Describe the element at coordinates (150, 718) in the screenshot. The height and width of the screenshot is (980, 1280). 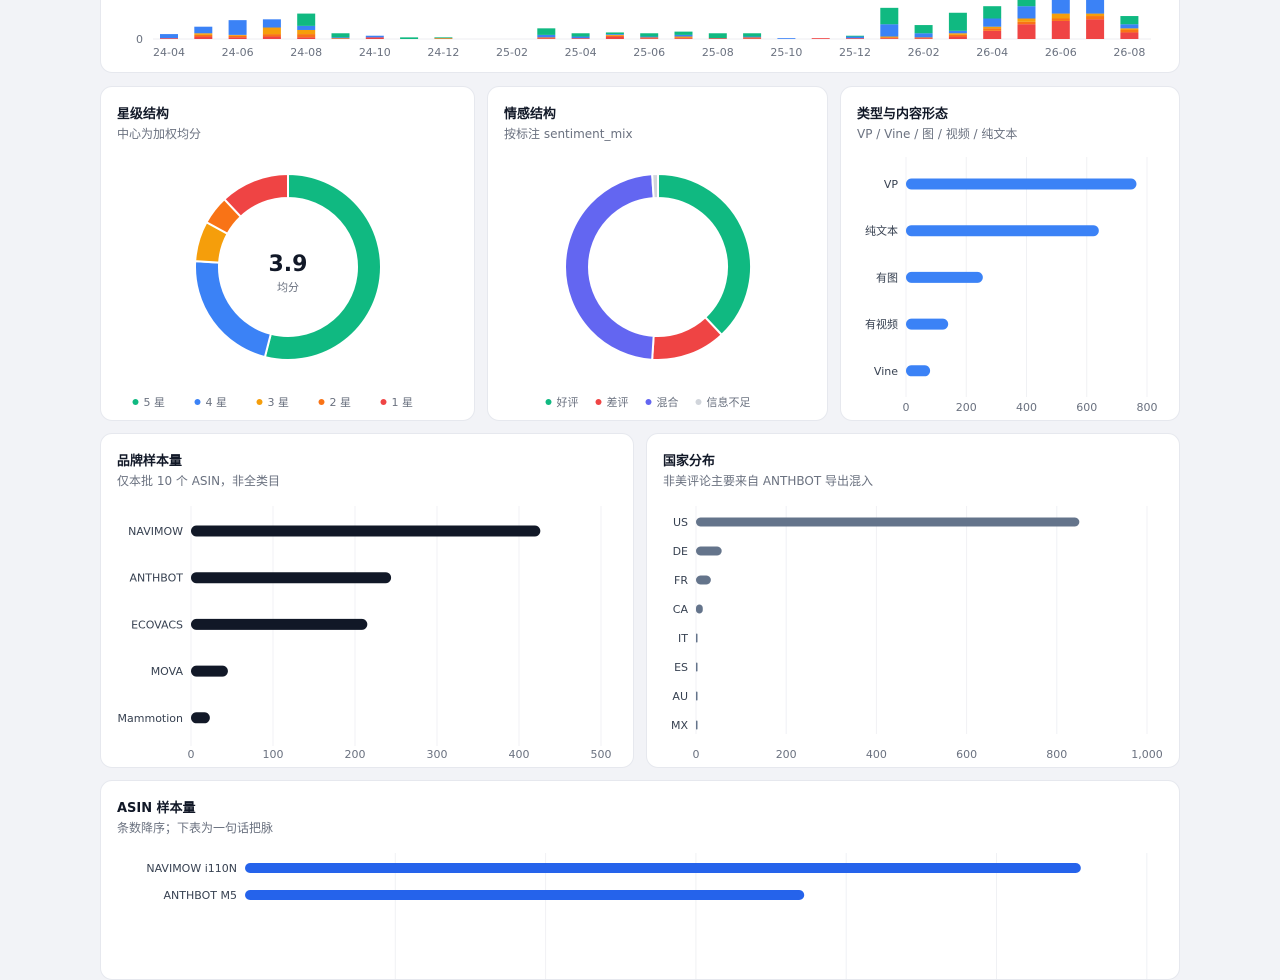
I see `brand-category-label: Mammotion` at that location.